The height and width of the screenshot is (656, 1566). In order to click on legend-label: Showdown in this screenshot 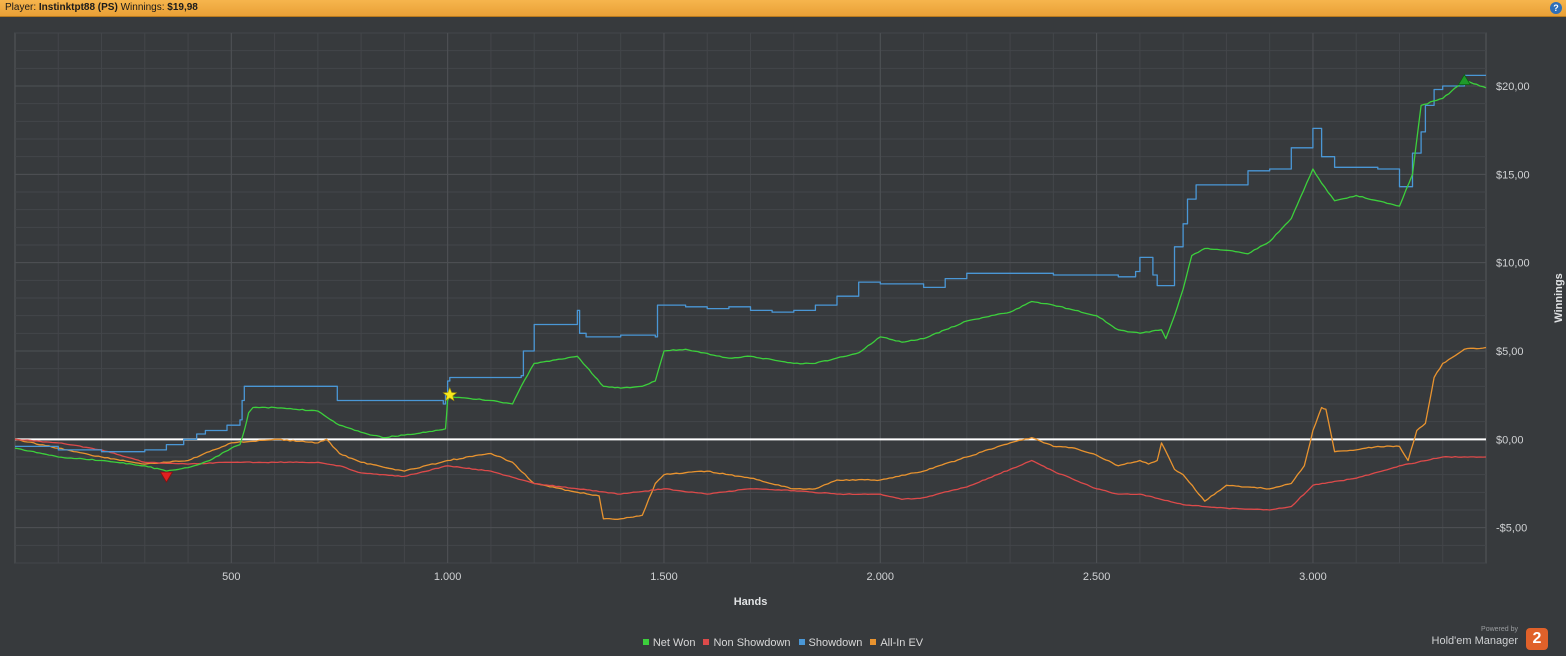, I will do `click(835, 643)`.